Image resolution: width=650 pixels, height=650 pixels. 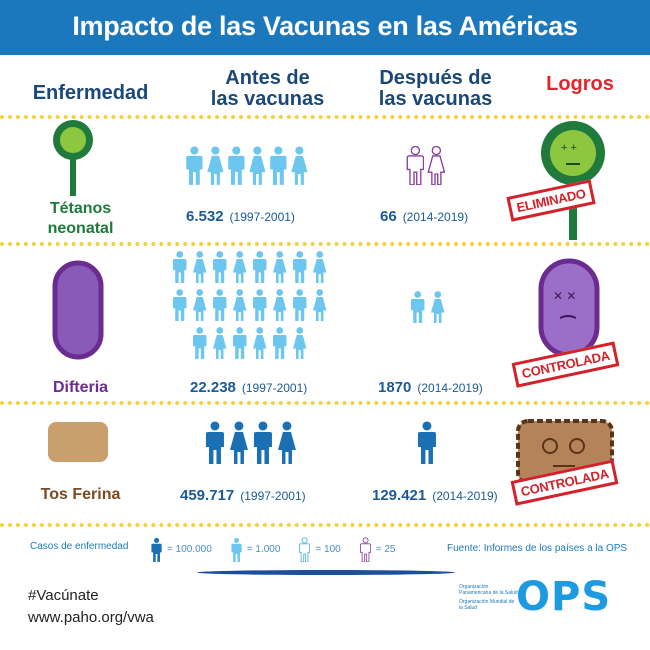 What do you see at coordinates (385, 549) in the screenshot?
I see `legend-value: = 25` at bounding box center [385, 549].